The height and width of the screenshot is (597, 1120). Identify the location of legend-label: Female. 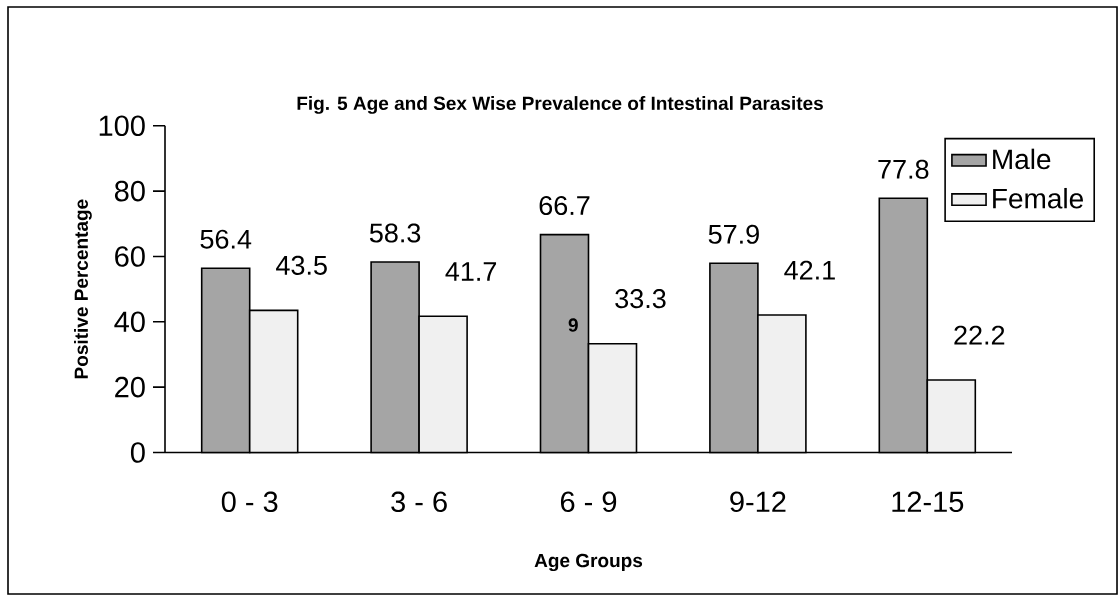
(1038, 198).